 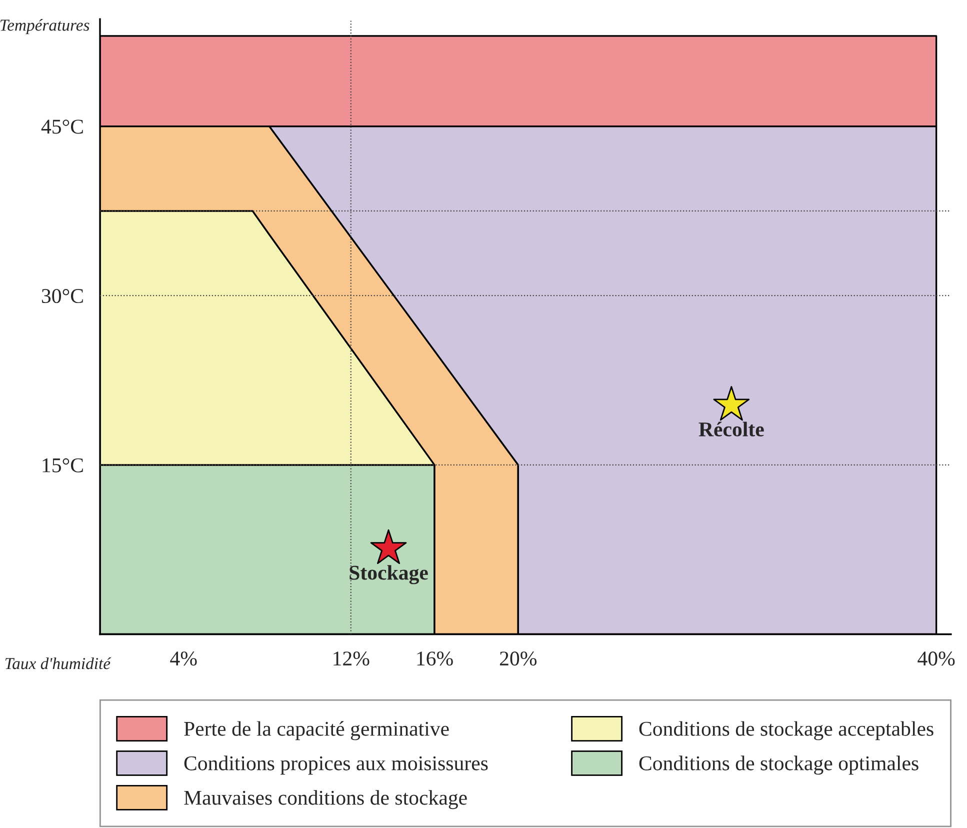 What do you see at coordinates (62, 465) in the screenshot?
I see `y-tick-label: 15°C` at bounding box center [62, 465].